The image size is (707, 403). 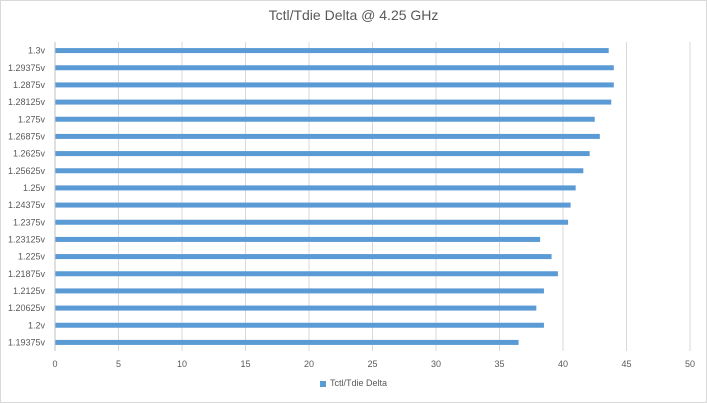 What do you see at coordinates (563, 364) in the screenshot?
I see `x-tick-label: 40` at bounding box center [563, 364].